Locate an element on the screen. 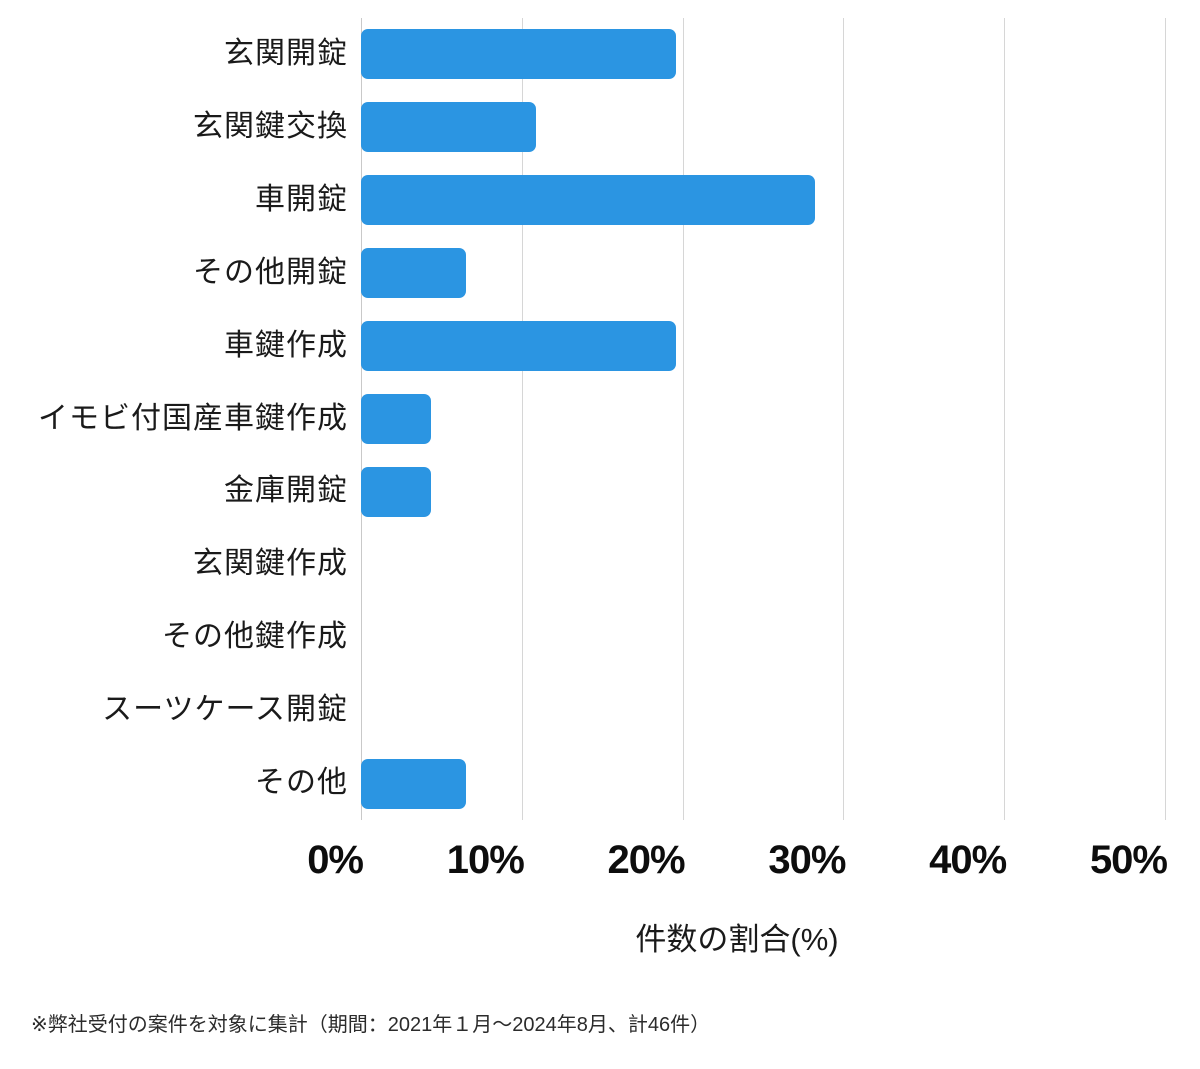 Image resolution: width=1200 pixels, height=1069 pixels. x-tick-label: 50% is located at coordinates (1128, 860).